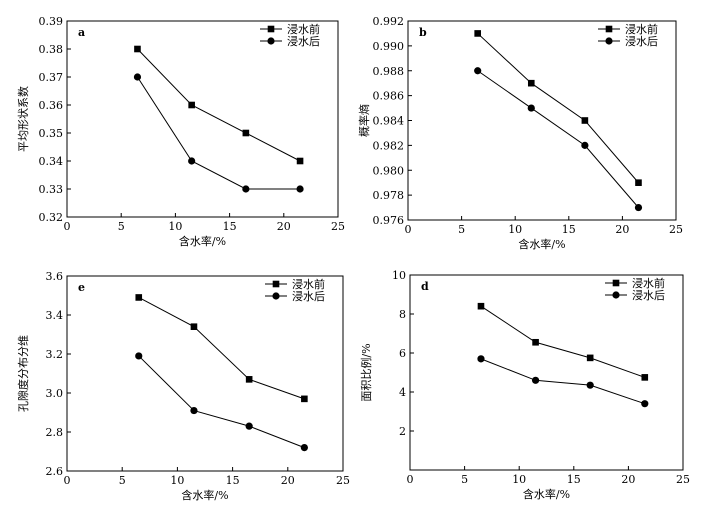 The height and width of the screenshot is (510, 711). Describe the element at coordinates (55, 471) in the screenshot. I see `y-tick-label: 2.6` at that location.